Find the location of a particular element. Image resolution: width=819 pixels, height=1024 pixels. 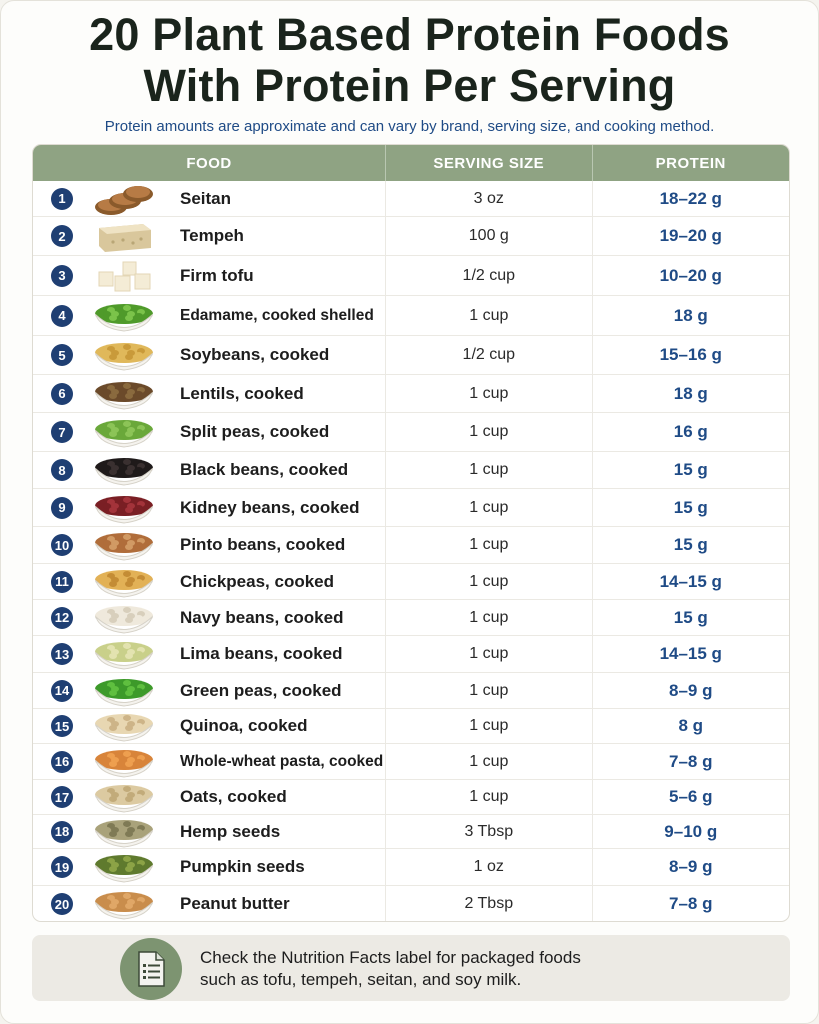

table-row: 16 Whole-wheat pasta, cooked 1 cup 7–8 g is located at coordinates (411, 762).